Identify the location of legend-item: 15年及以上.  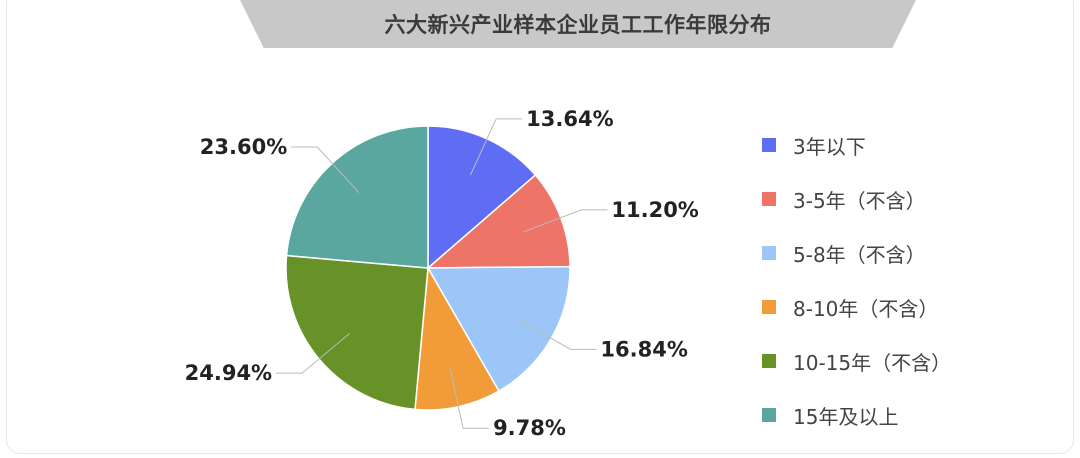
(856, 415).